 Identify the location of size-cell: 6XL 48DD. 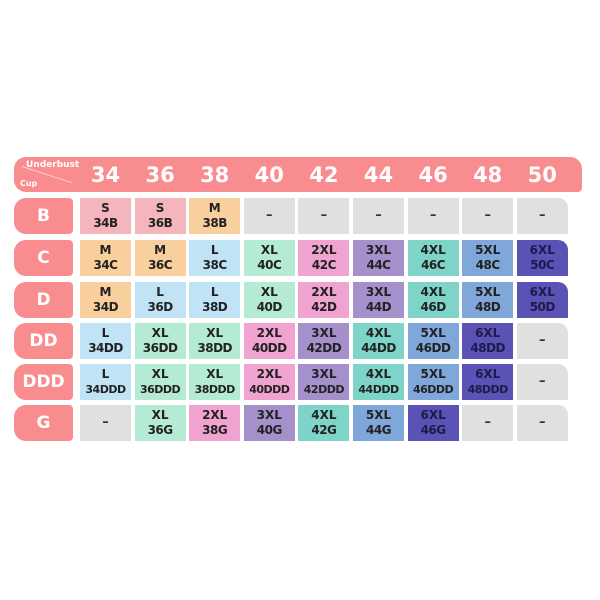
(488, 341).